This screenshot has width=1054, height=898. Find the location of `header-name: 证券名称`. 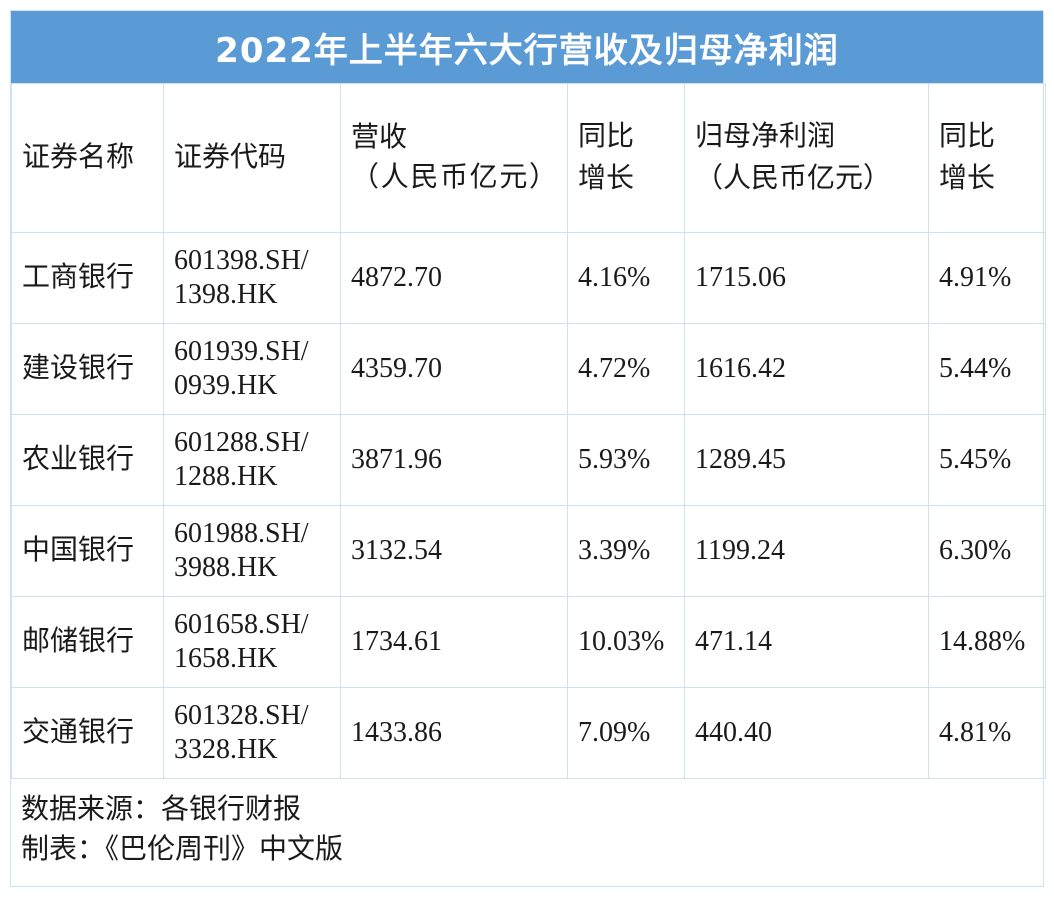

header-name: 证券名称 is located at coordinates (87, 158).